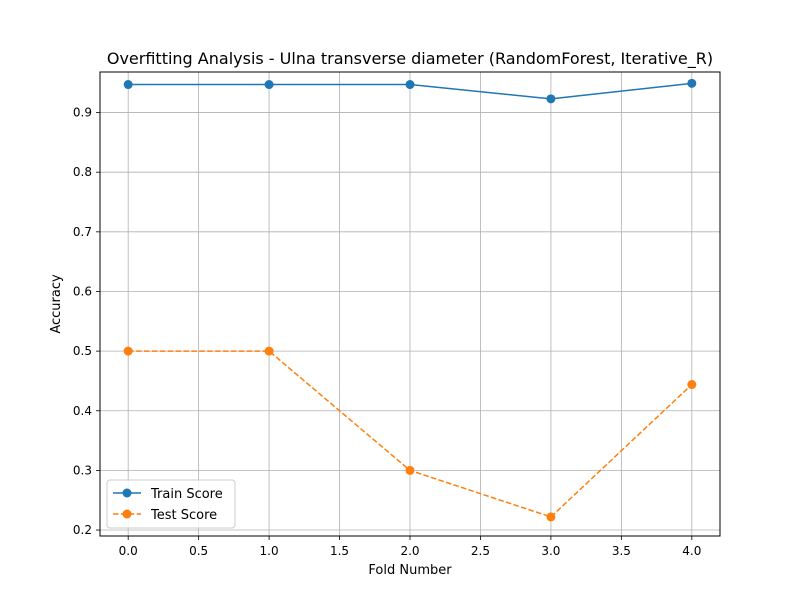 The height and width of the screenshot is (600, 800). Describe the element at coordinates (82, 113) in the screenshot. I see `y-tick-label: 0.9` at that location.